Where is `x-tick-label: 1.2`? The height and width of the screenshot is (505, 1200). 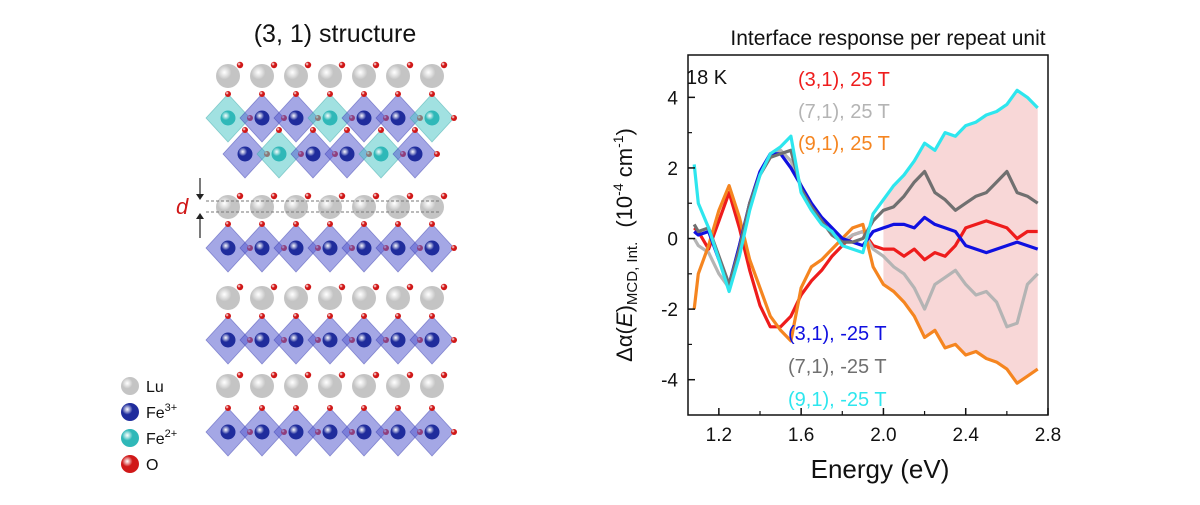
x-tick-label: 1.2 is located at coordinates (719, 435).